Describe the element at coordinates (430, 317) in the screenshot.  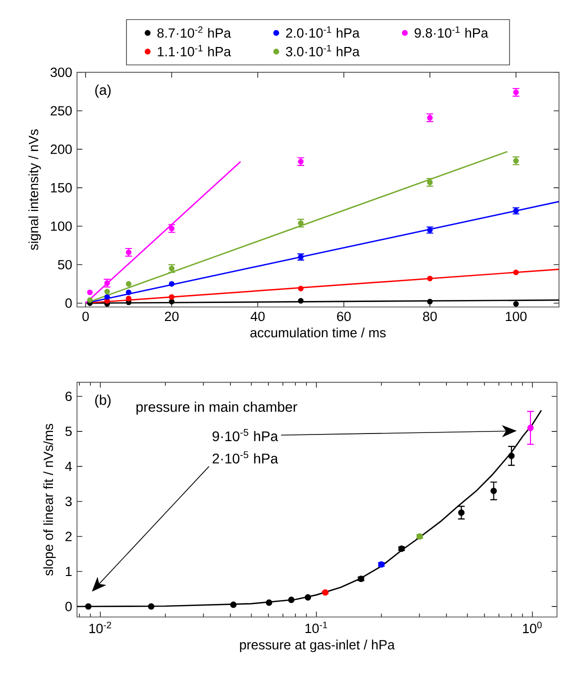
I see `x-tick-label: 80` at that location.